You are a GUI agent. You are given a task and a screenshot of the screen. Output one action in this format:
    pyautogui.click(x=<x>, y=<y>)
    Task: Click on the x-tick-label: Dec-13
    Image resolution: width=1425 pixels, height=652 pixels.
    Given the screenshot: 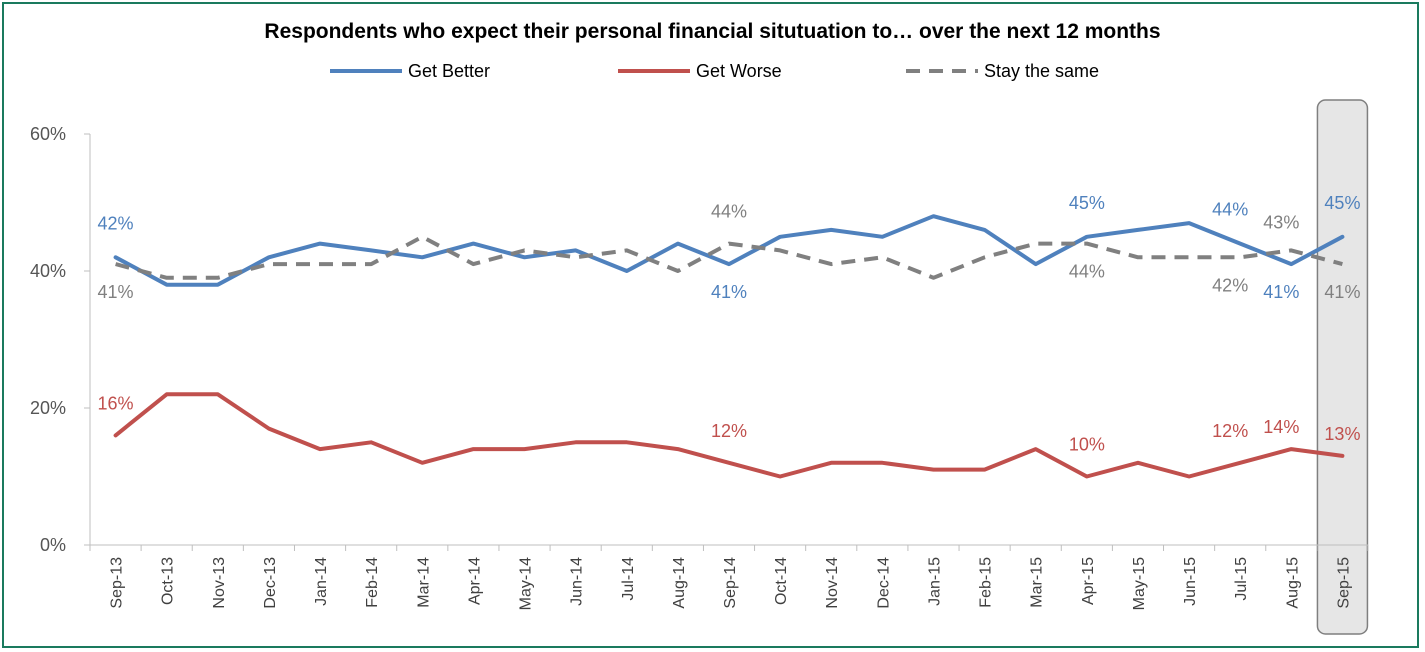 What is the action you would take?
    pyautogui.click(x=270, y=583)
    